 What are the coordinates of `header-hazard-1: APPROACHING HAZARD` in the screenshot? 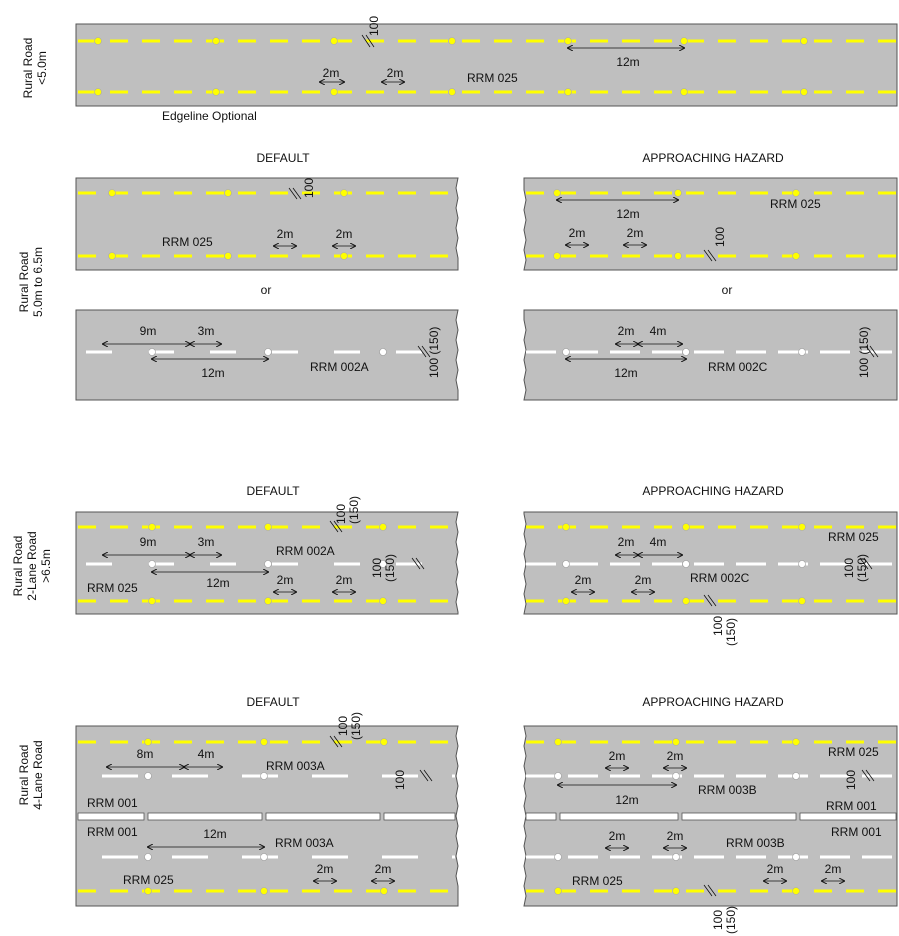 It's located at (713, 158).